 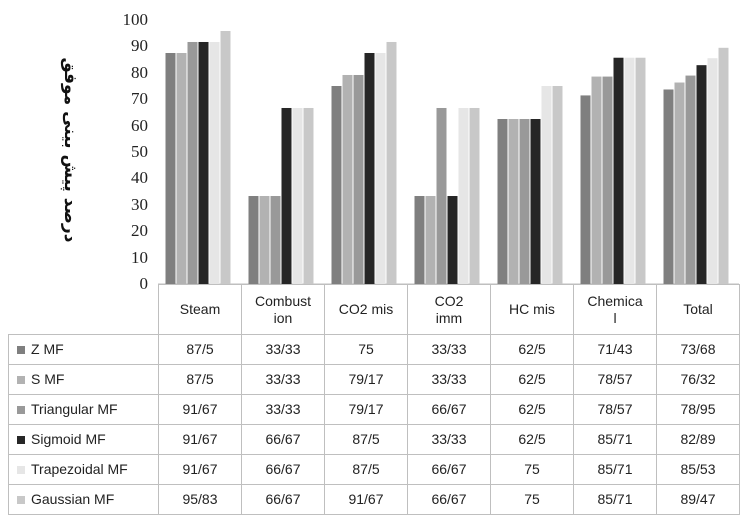 I want to click on bar-hc-mis-sigmoid-mf, so click(x=535, y=201).